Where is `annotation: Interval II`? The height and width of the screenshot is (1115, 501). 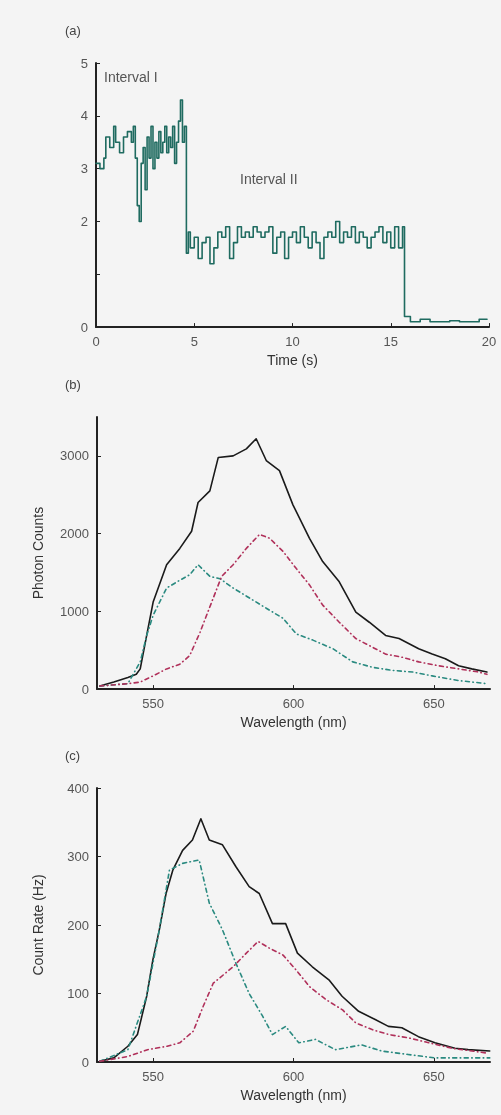 annotation: Interval II is located at coordinates (269, 179).